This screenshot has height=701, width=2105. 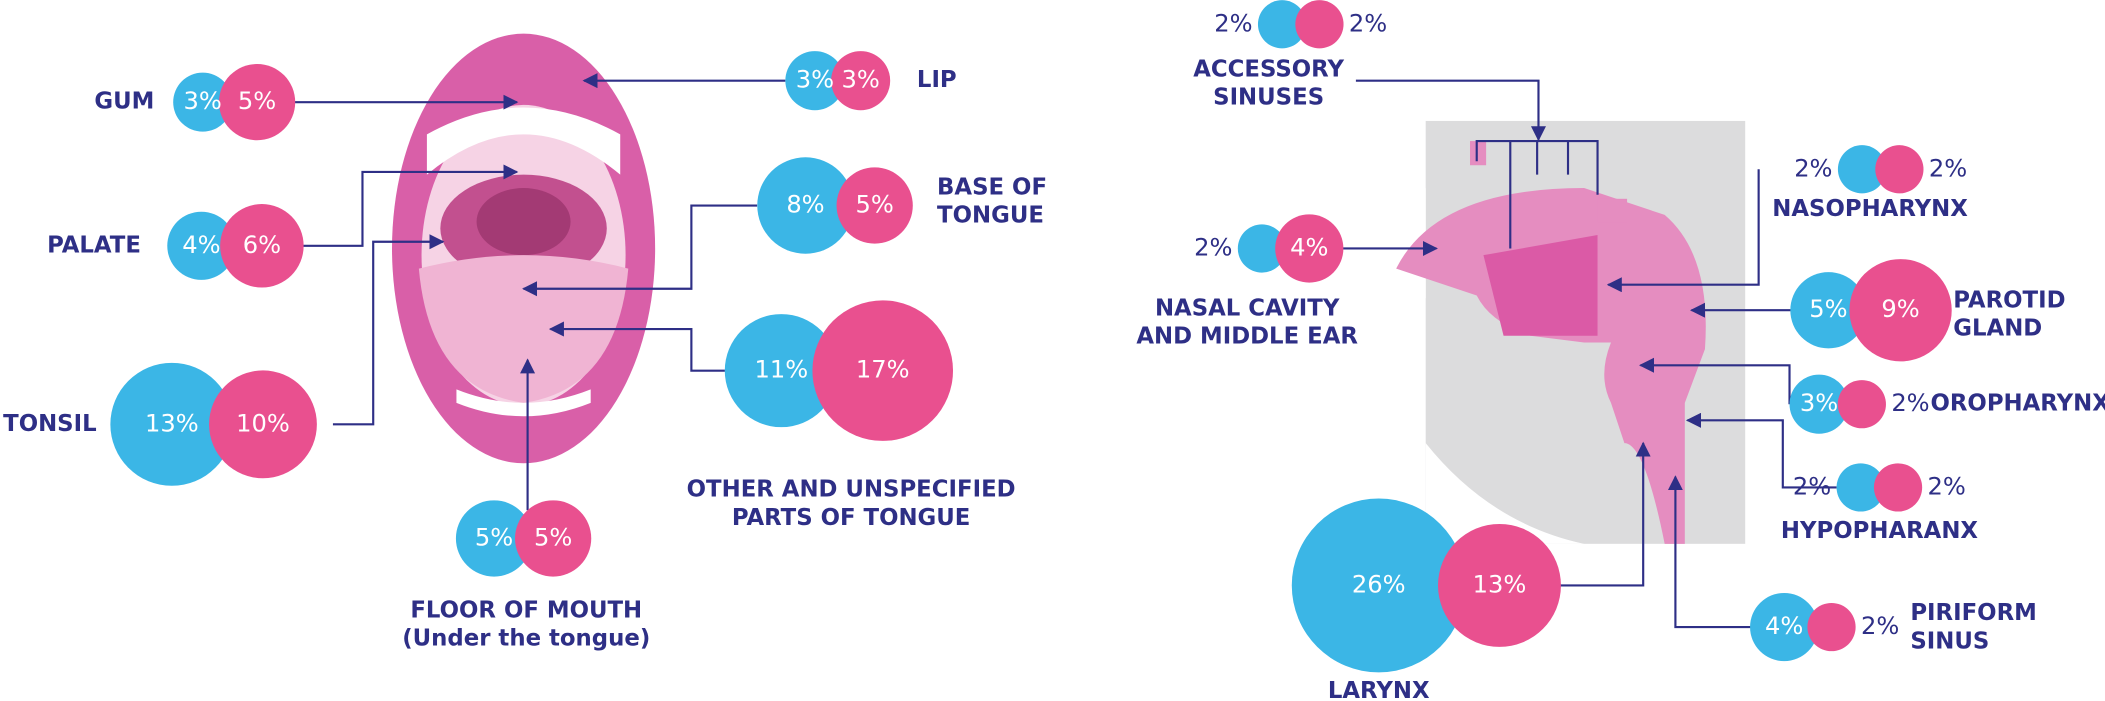 I want to click on site-label: PARTS OF TONGUE, so click(x=851, y=518).